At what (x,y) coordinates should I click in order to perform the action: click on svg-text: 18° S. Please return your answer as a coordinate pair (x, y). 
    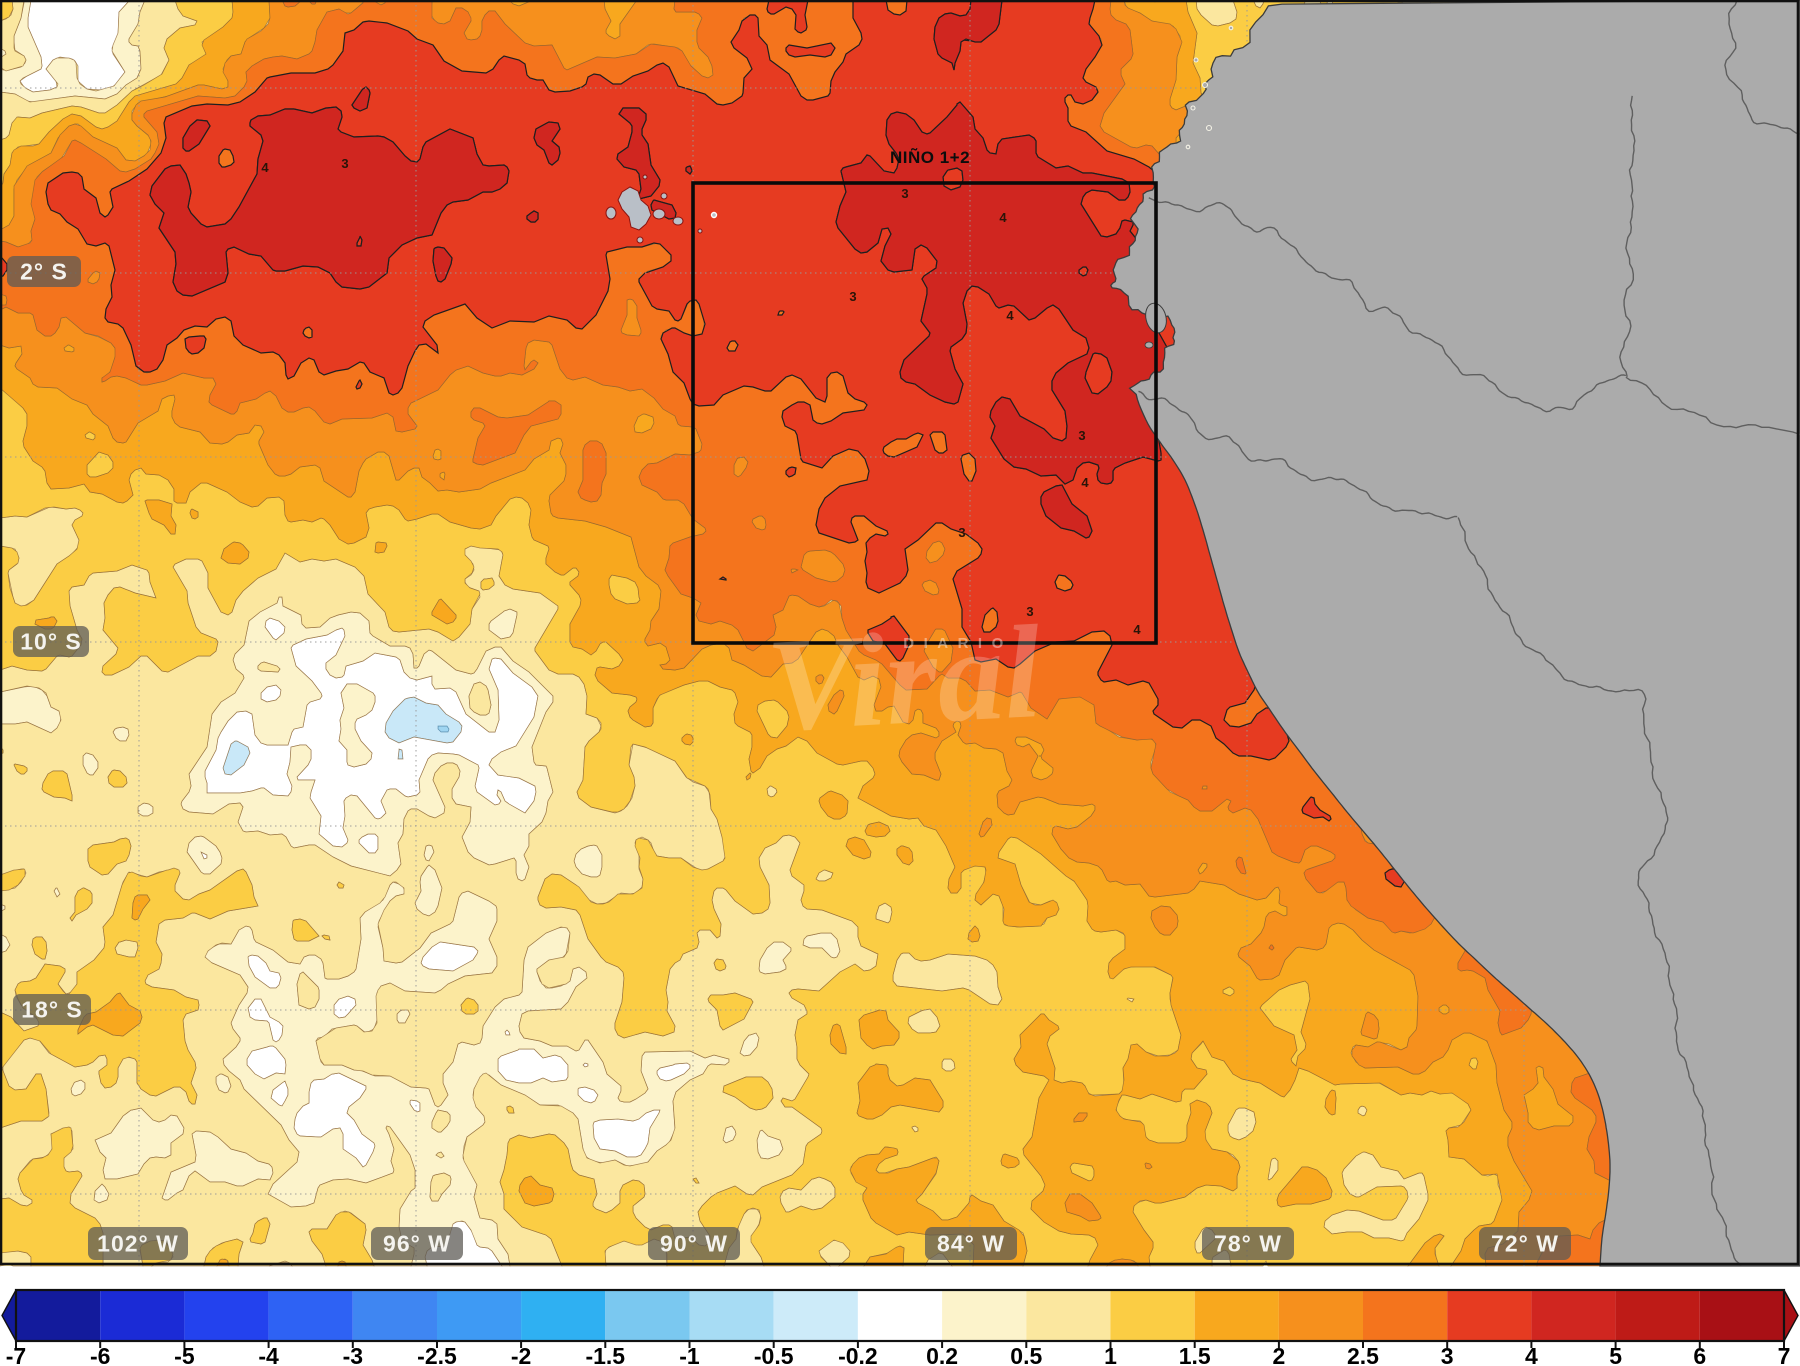
    Looking at the image, I should click on (52, 1010).